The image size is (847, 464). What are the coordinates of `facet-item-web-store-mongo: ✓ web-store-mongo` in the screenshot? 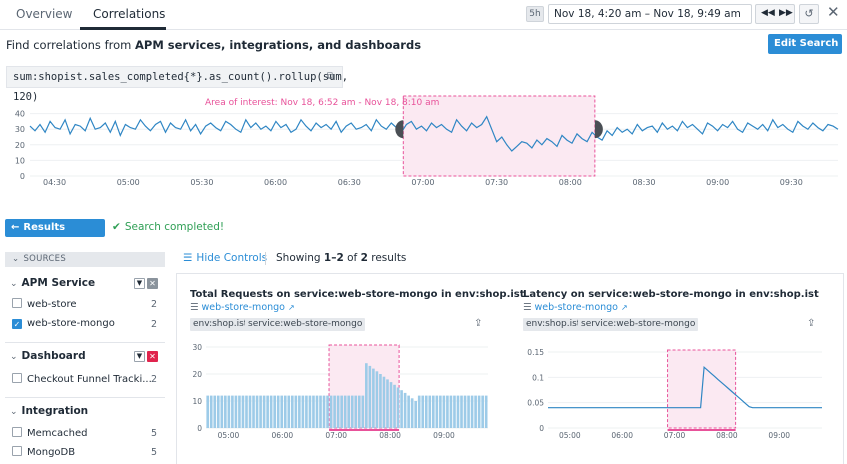 It's located at (63, 323).